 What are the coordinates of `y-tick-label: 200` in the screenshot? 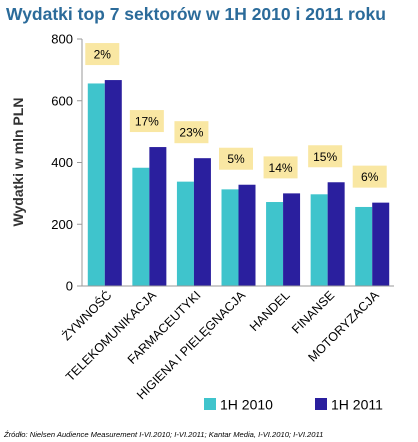 It's located at (62, 224).